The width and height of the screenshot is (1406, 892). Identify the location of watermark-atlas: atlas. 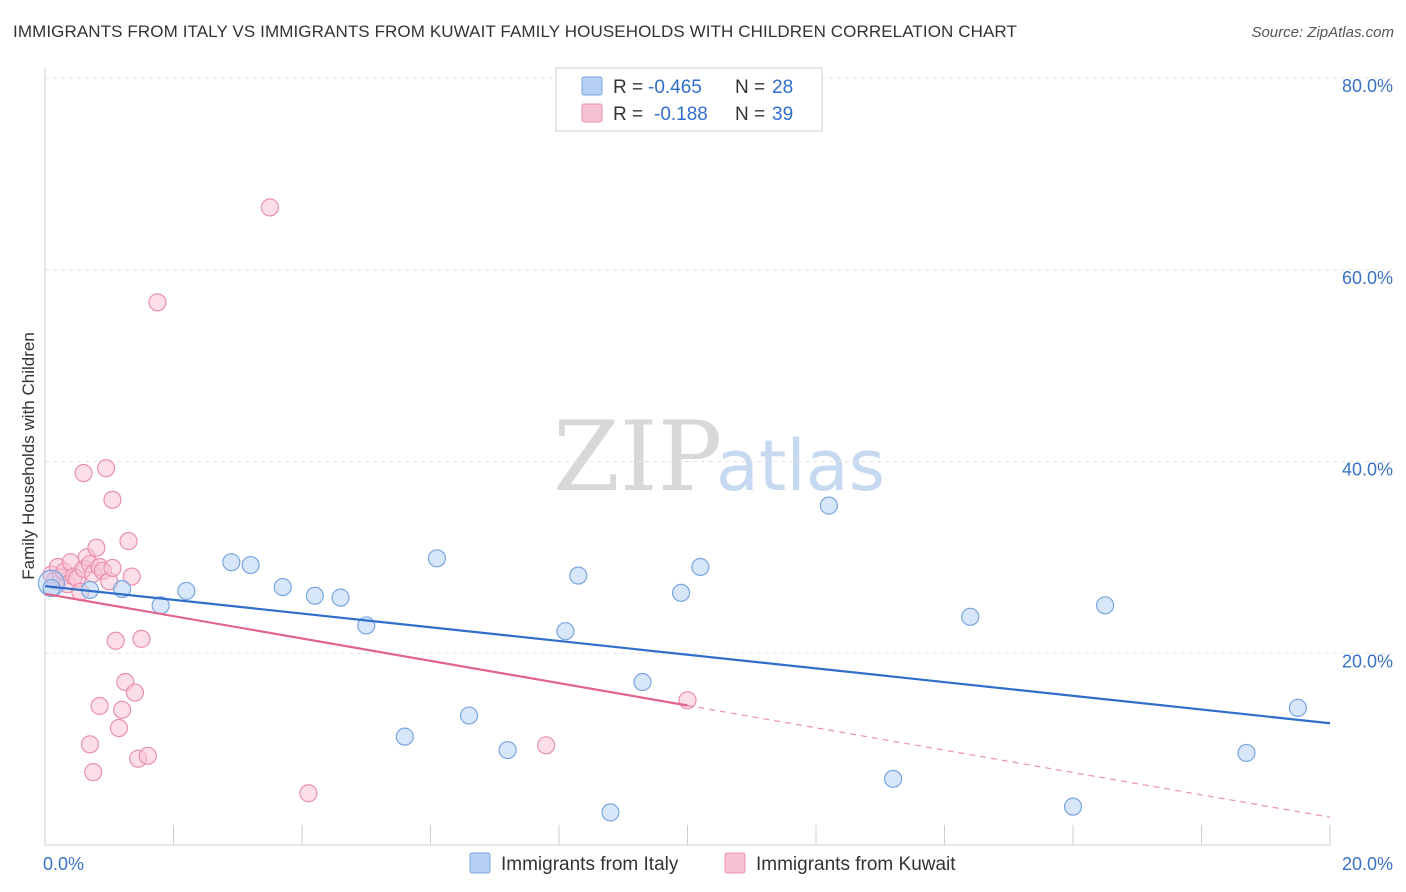
(800, 466).